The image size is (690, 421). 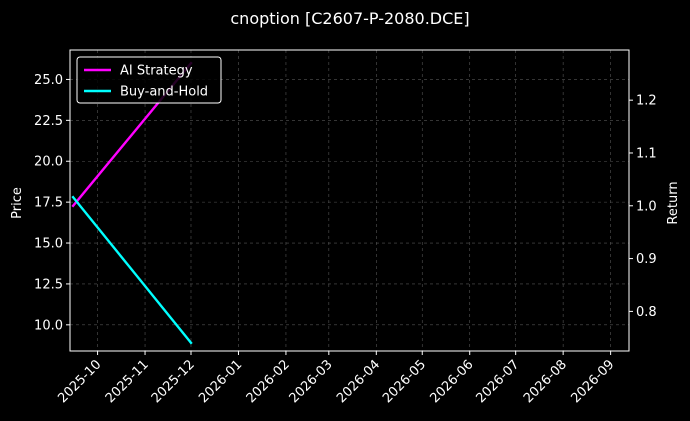 What do you see at coordinates (646, 101) in the screenshot?
I see `y2-tick-label: 1.2` at bounding box center [646, 101].